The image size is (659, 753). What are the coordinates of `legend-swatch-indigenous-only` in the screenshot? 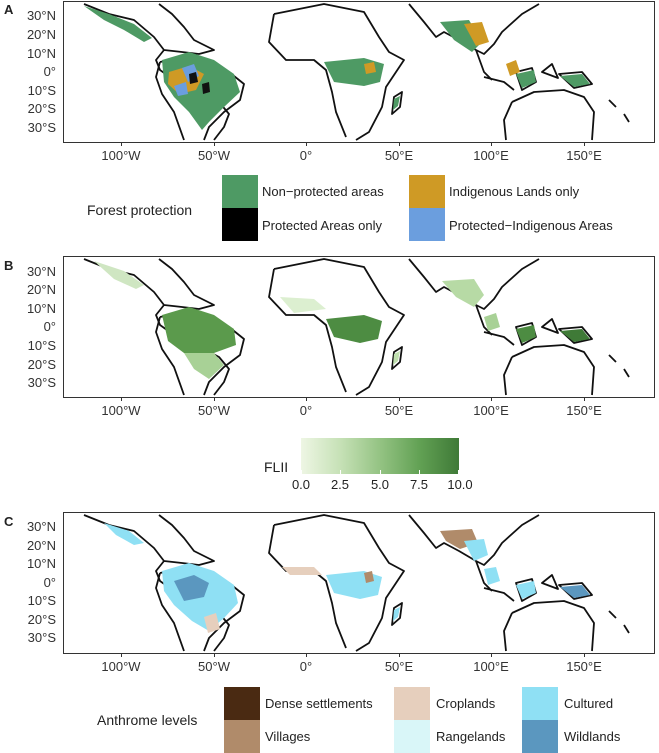 It's located at (427, 191).